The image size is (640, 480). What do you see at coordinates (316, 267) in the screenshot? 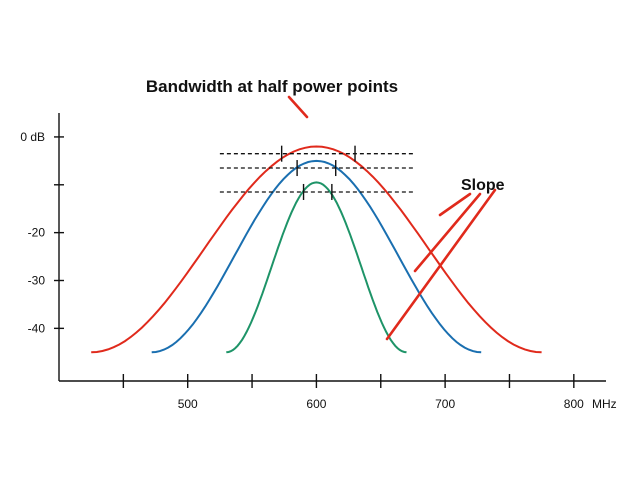
I see `curve-narrow` at bounding box center [316, 267].